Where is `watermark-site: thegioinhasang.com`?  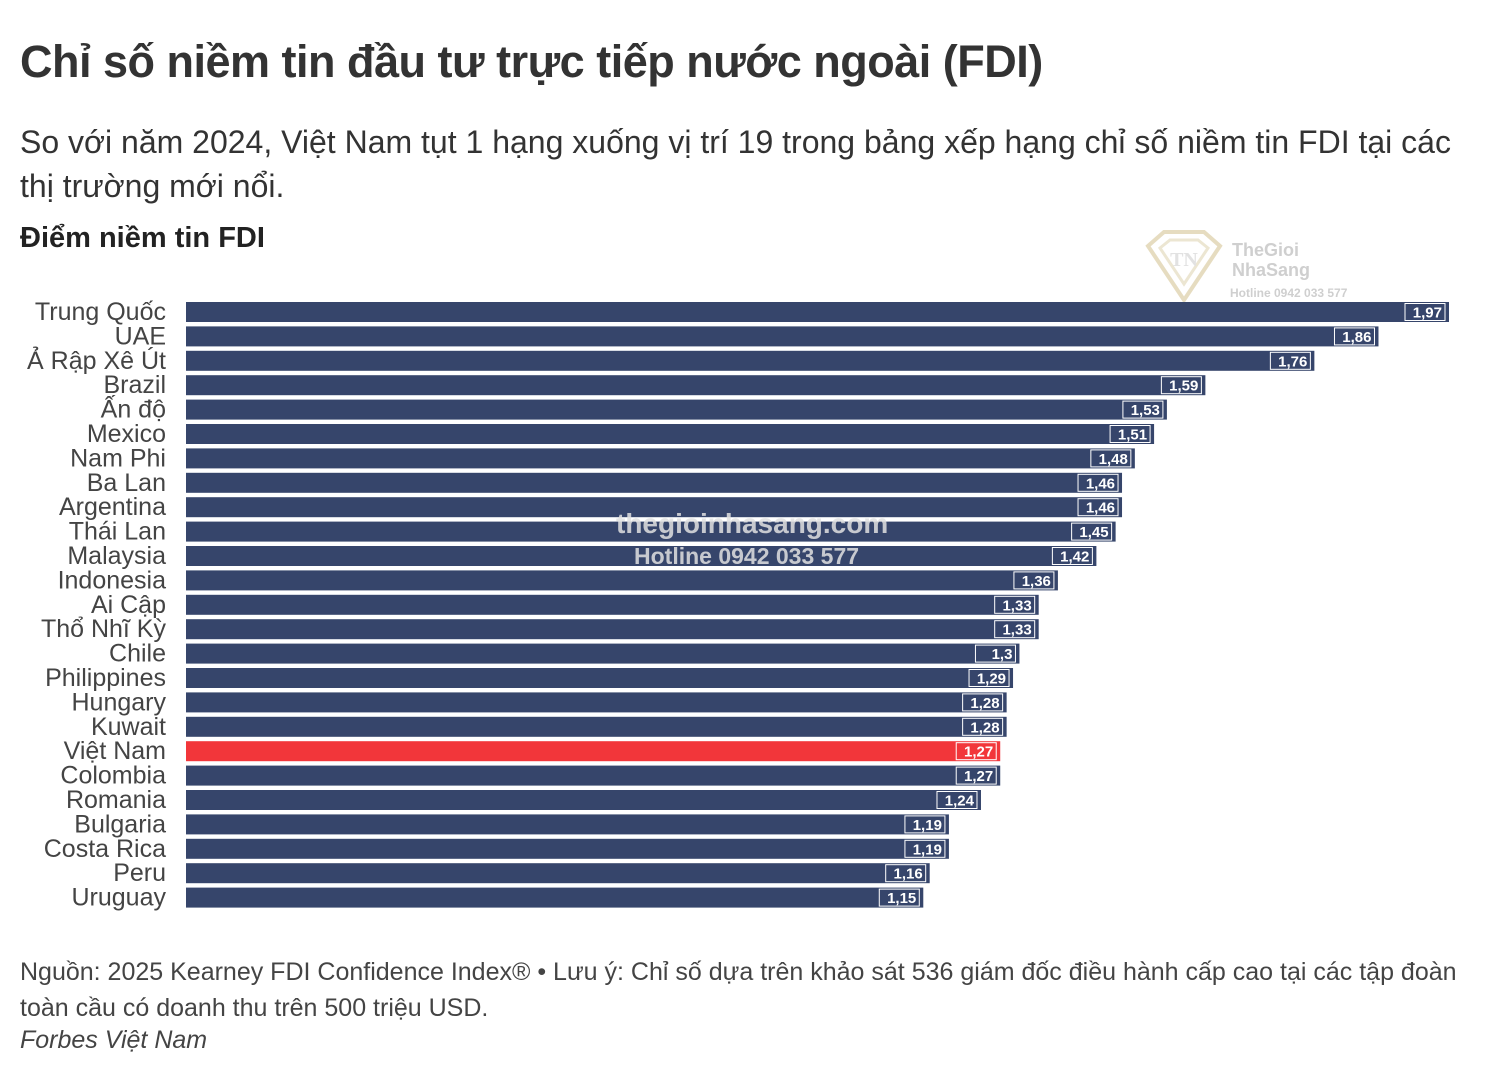
watermark-site: thegioinhasang.com is located at coordinates (752, 523).